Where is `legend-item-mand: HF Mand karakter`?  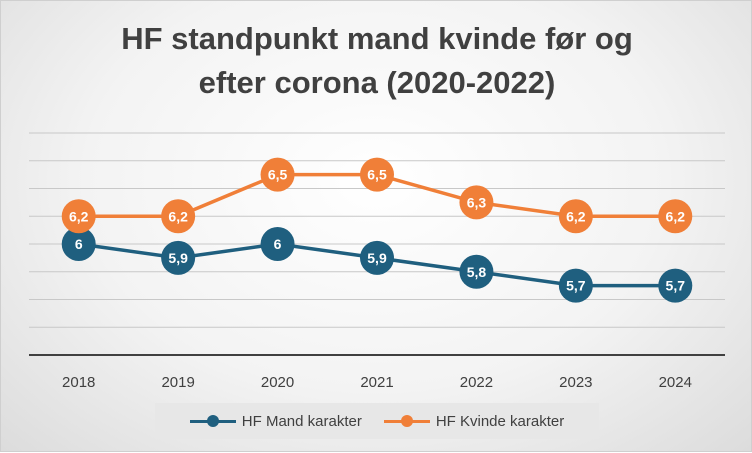
legend-item-mand: HF Mand karakter is located at coordinates (275, 421).